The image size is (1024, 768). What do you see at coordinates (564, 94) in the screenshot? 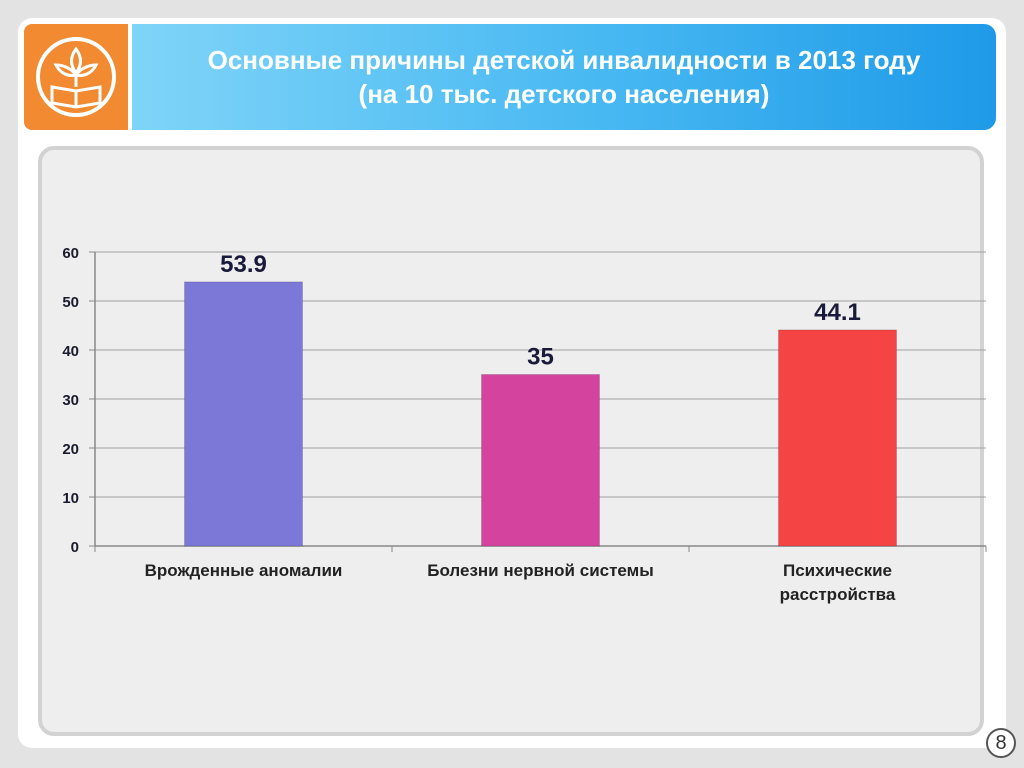
I see `title-line-2: (на 10 тыс. детского населения)` at bounding box center [564, 94].